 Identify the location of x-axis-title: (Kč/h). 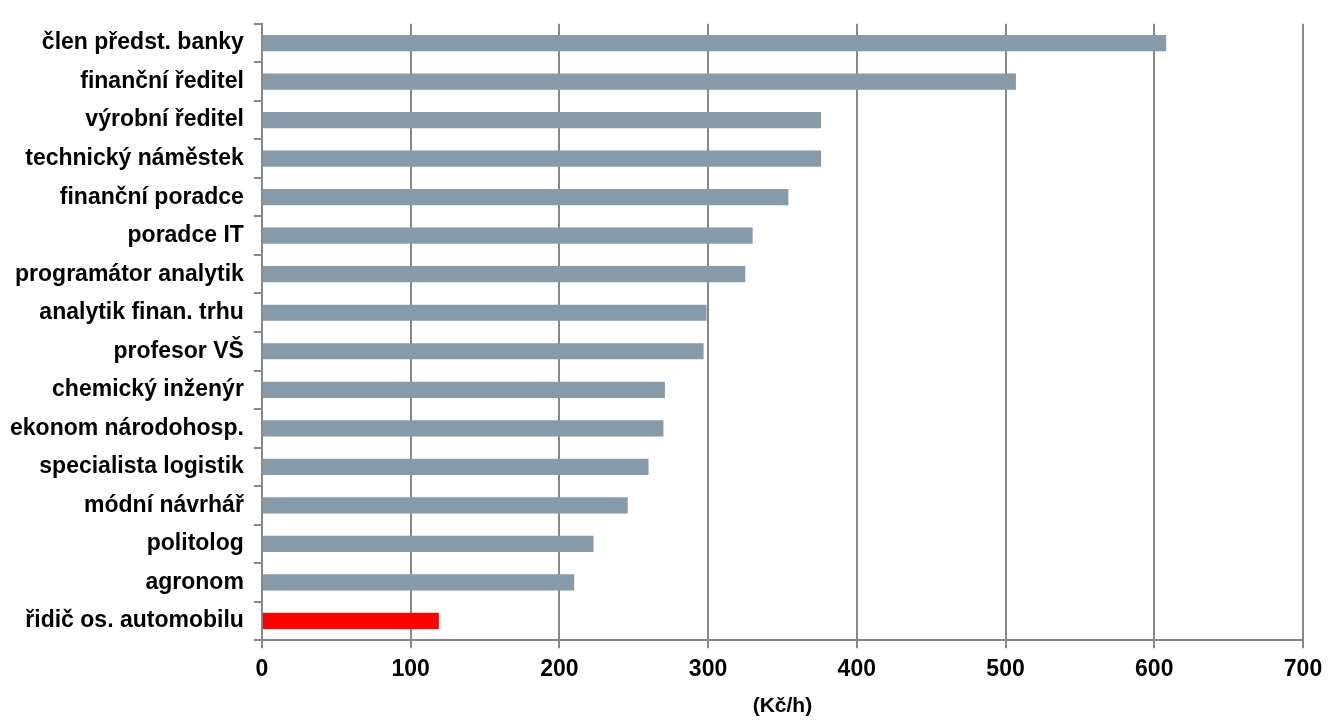
(782, 705).